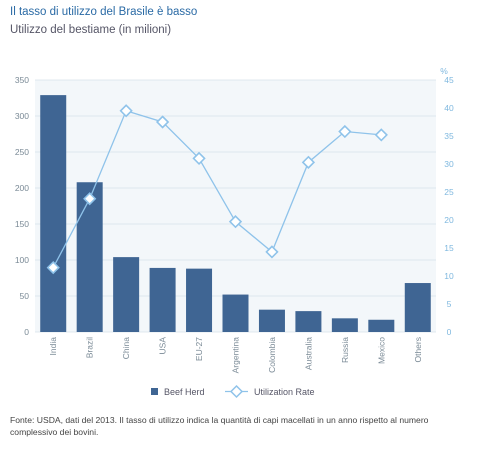  Describe the element at coordinates (91, 30) in the screenshot. I see `chart-subtitle: Utilizzo del bestiame (in milioni)` at that location.